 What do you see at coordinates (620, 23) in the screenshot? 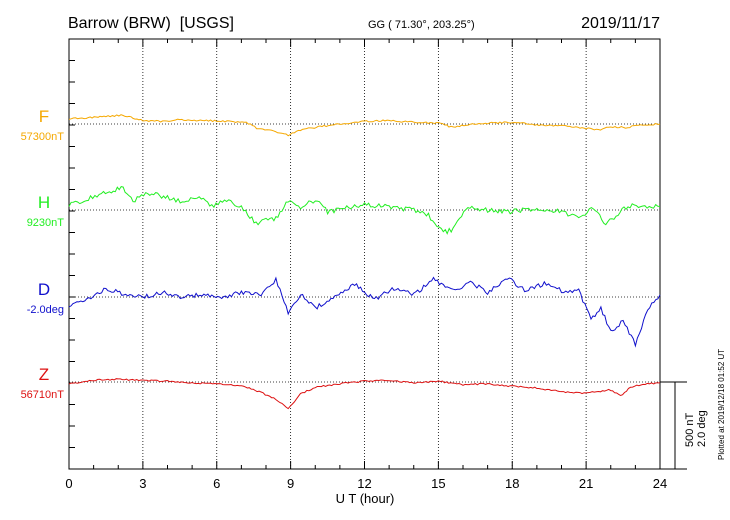
I see `date-label: 2019/11/17` at bounding box center [620, 23].